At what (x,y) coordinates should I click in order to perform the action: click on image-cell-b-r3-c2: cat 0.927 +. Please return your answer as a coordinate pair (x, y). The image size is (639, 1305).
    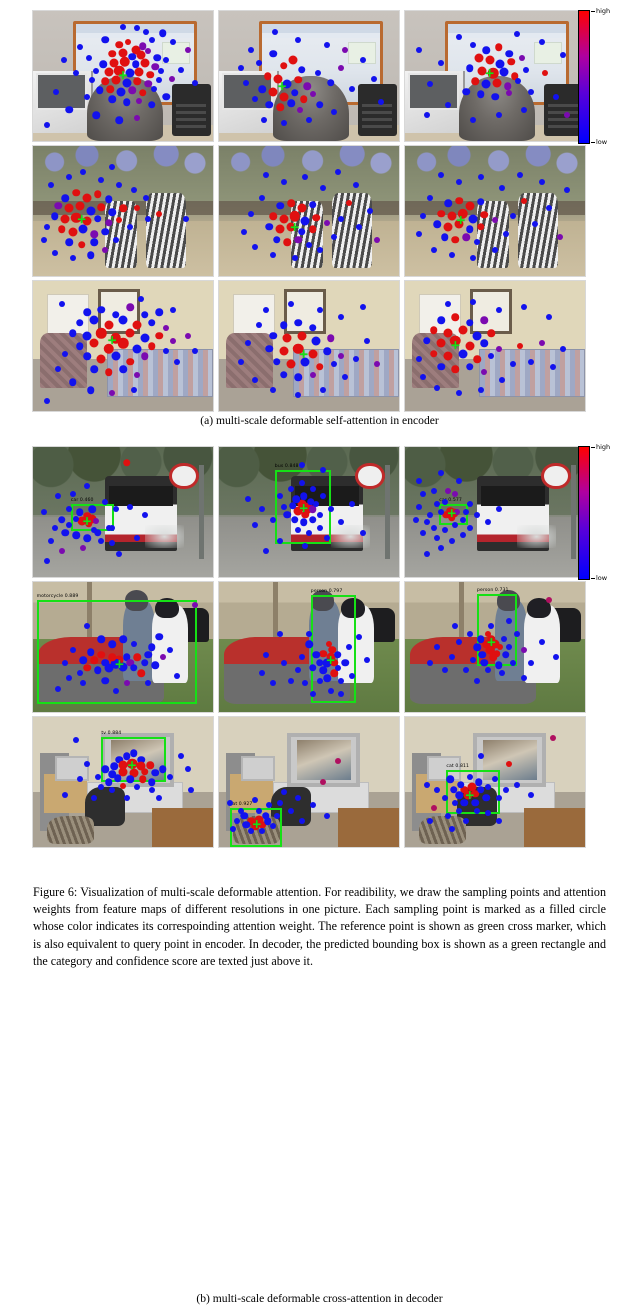
    Looking at the image, I should click on (309, 782).